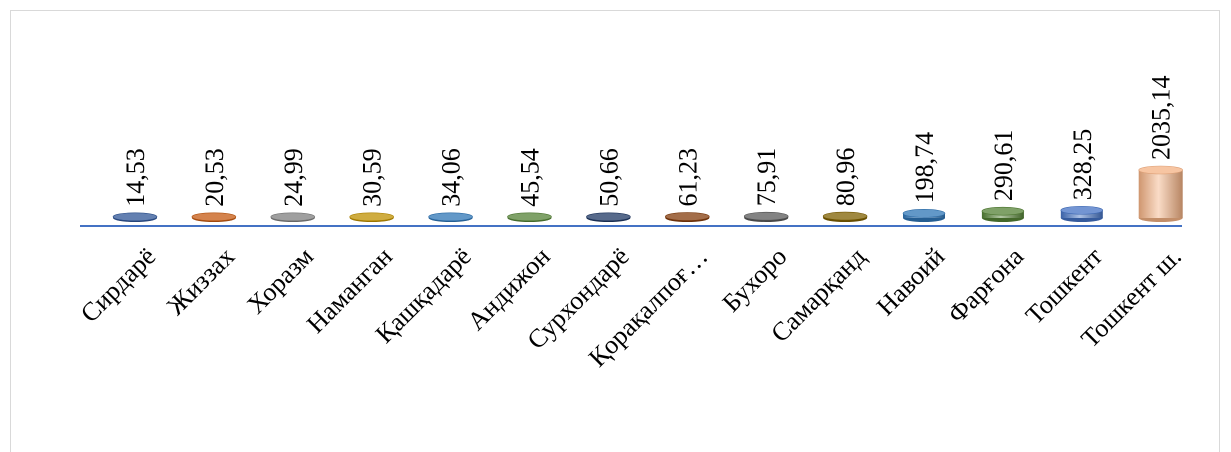  Describe the element at coordinates (280, 281) in the screenshot. I see `category-label-3: Хоразм` at that location.